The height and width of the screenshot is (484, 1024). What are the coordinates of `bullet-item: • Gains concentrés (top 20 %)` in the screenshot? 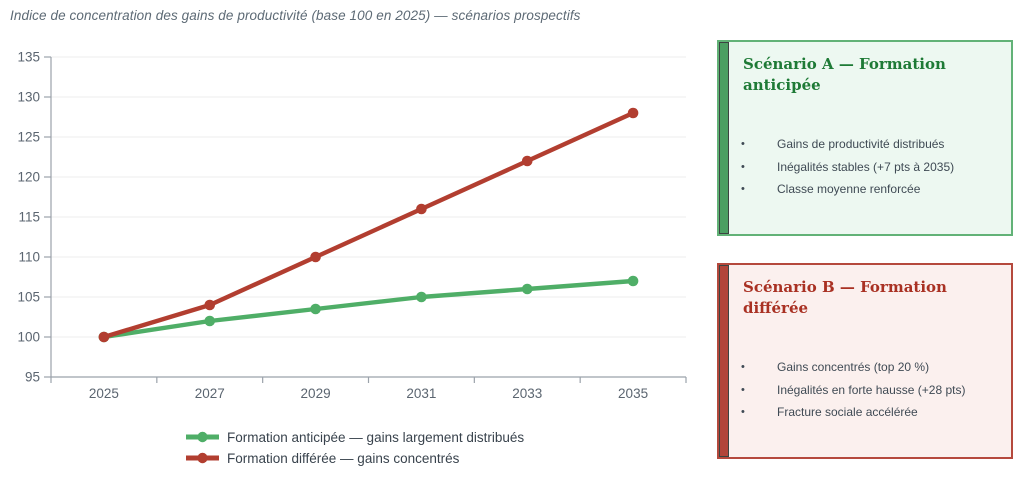 It's located at (872, 367).